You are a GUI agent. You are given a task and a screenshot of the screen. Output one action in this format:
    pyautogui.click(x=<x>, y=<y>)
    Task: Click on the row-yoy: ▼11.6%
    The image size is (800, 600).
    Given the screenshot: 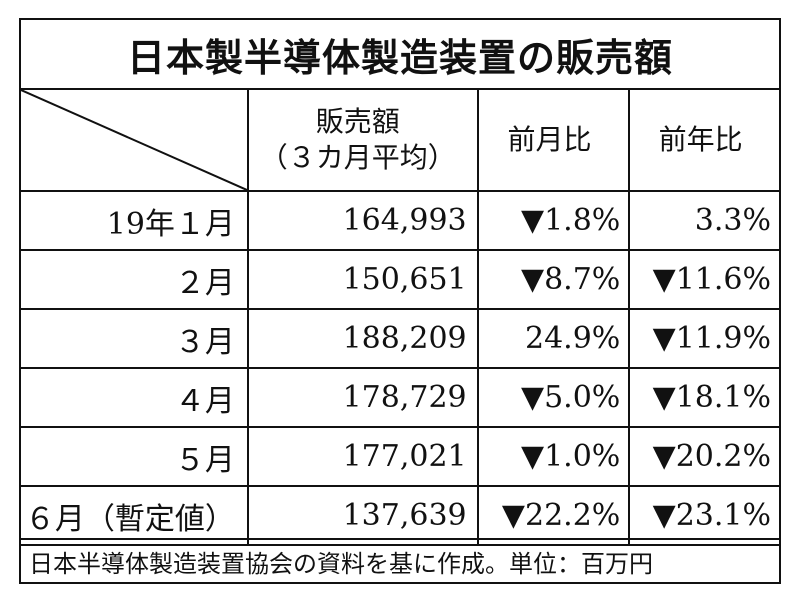 What is the action you would take?
    pyautogui.click(x=703, y=279)
    